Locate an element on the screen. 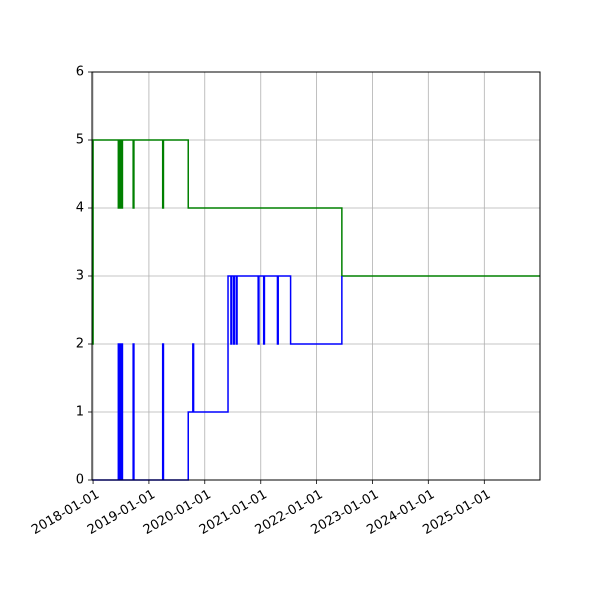 This screenshot has width=600, height=600. y-tick-label: 2 is located at coordinates (80, 344).